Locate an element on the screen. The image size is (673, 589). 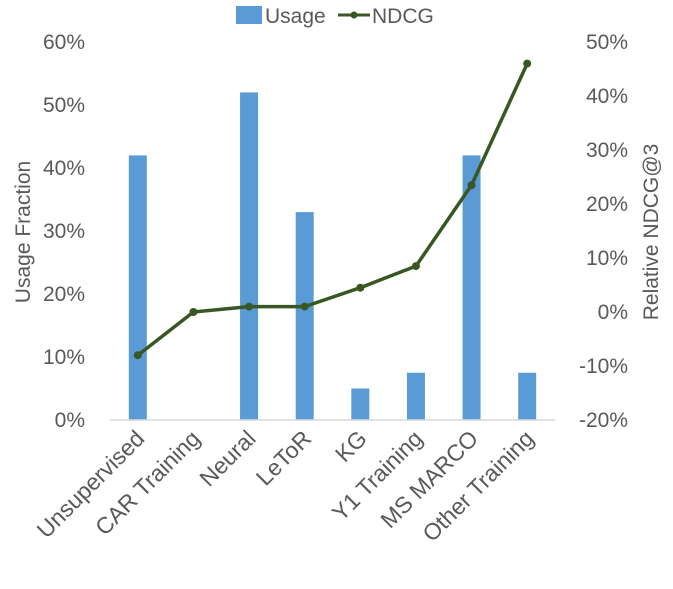
y-left-tick-label: 40% is located at coordinates (64, 168).